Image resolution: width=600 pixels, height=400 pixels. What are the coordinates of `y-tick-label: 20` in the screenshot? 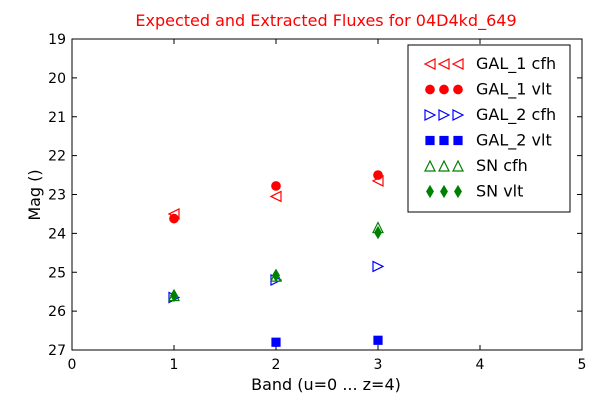 It's located at (57, 79).